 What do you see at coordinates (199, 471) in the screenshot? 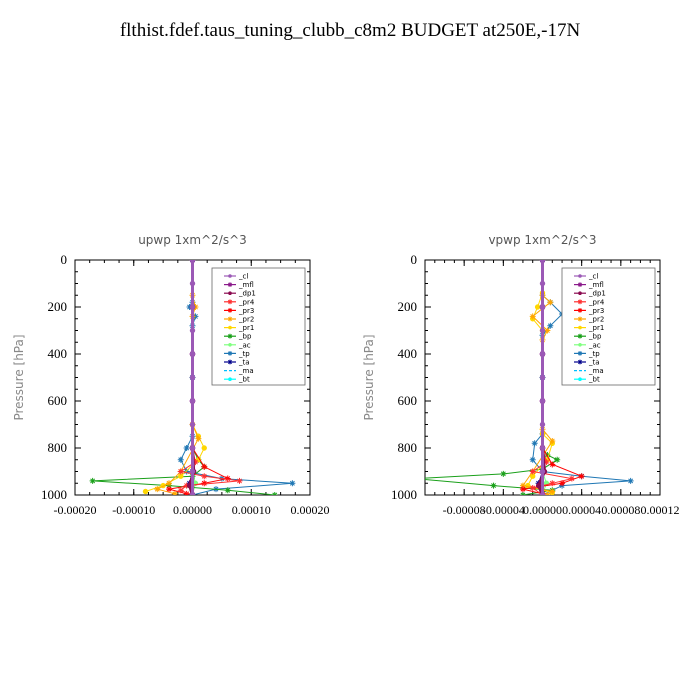
I see `series-line` at bounding box center [199, 471].